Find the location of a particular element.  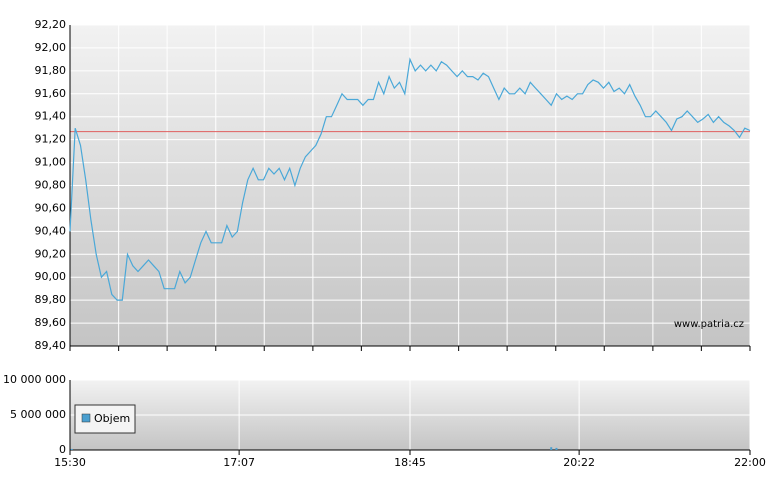

y-tick-label: 0 is located at coordinates (62, 449).